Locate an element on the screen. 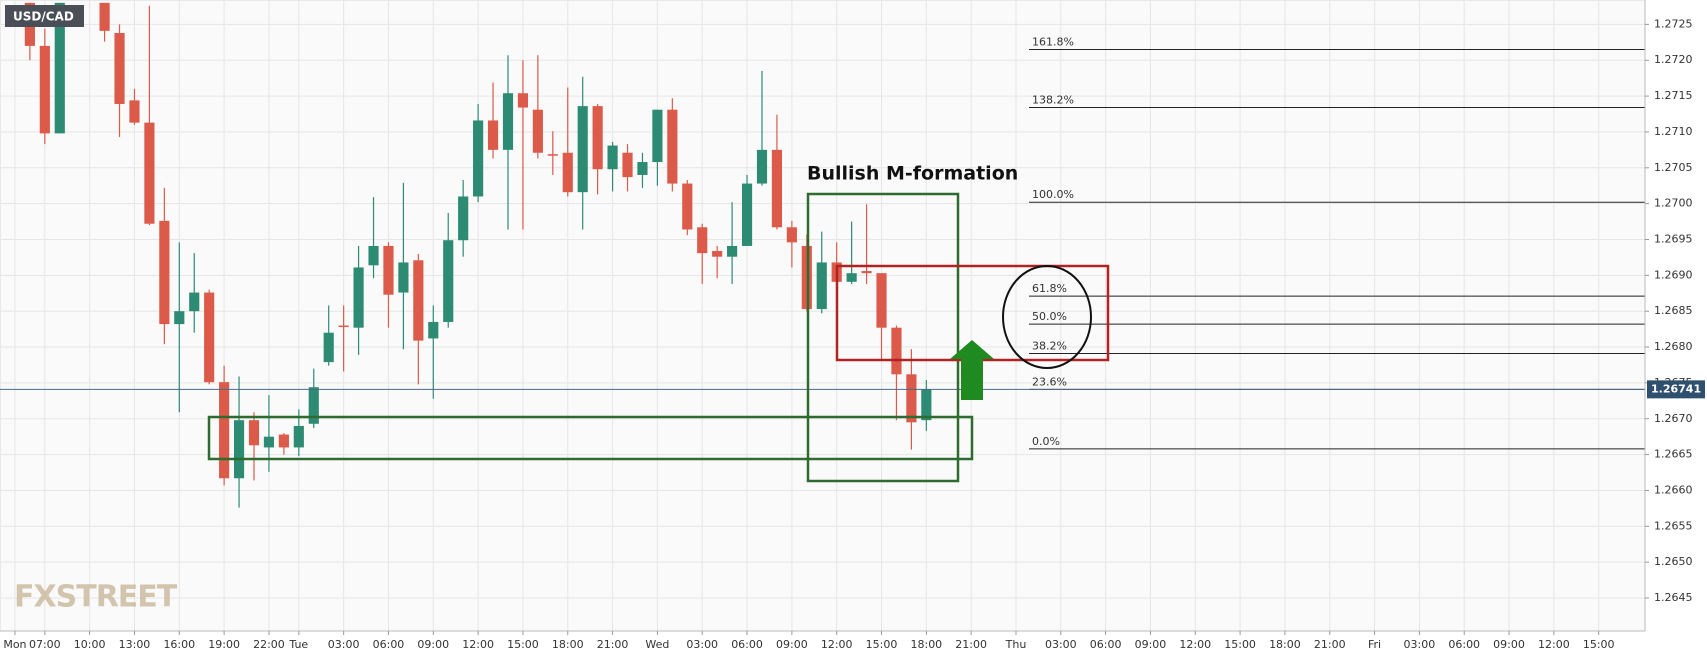  fib-circle is located at coordinates (1047, 317).